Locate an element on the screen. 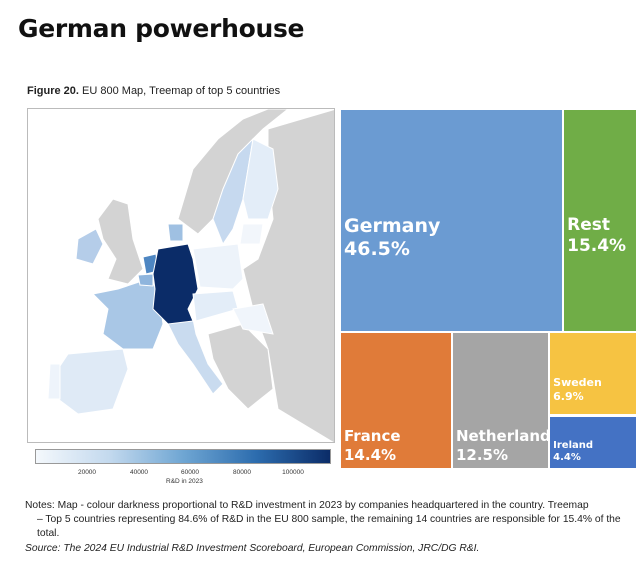  treemap-name: Rest is located at coordinates (588, 224).